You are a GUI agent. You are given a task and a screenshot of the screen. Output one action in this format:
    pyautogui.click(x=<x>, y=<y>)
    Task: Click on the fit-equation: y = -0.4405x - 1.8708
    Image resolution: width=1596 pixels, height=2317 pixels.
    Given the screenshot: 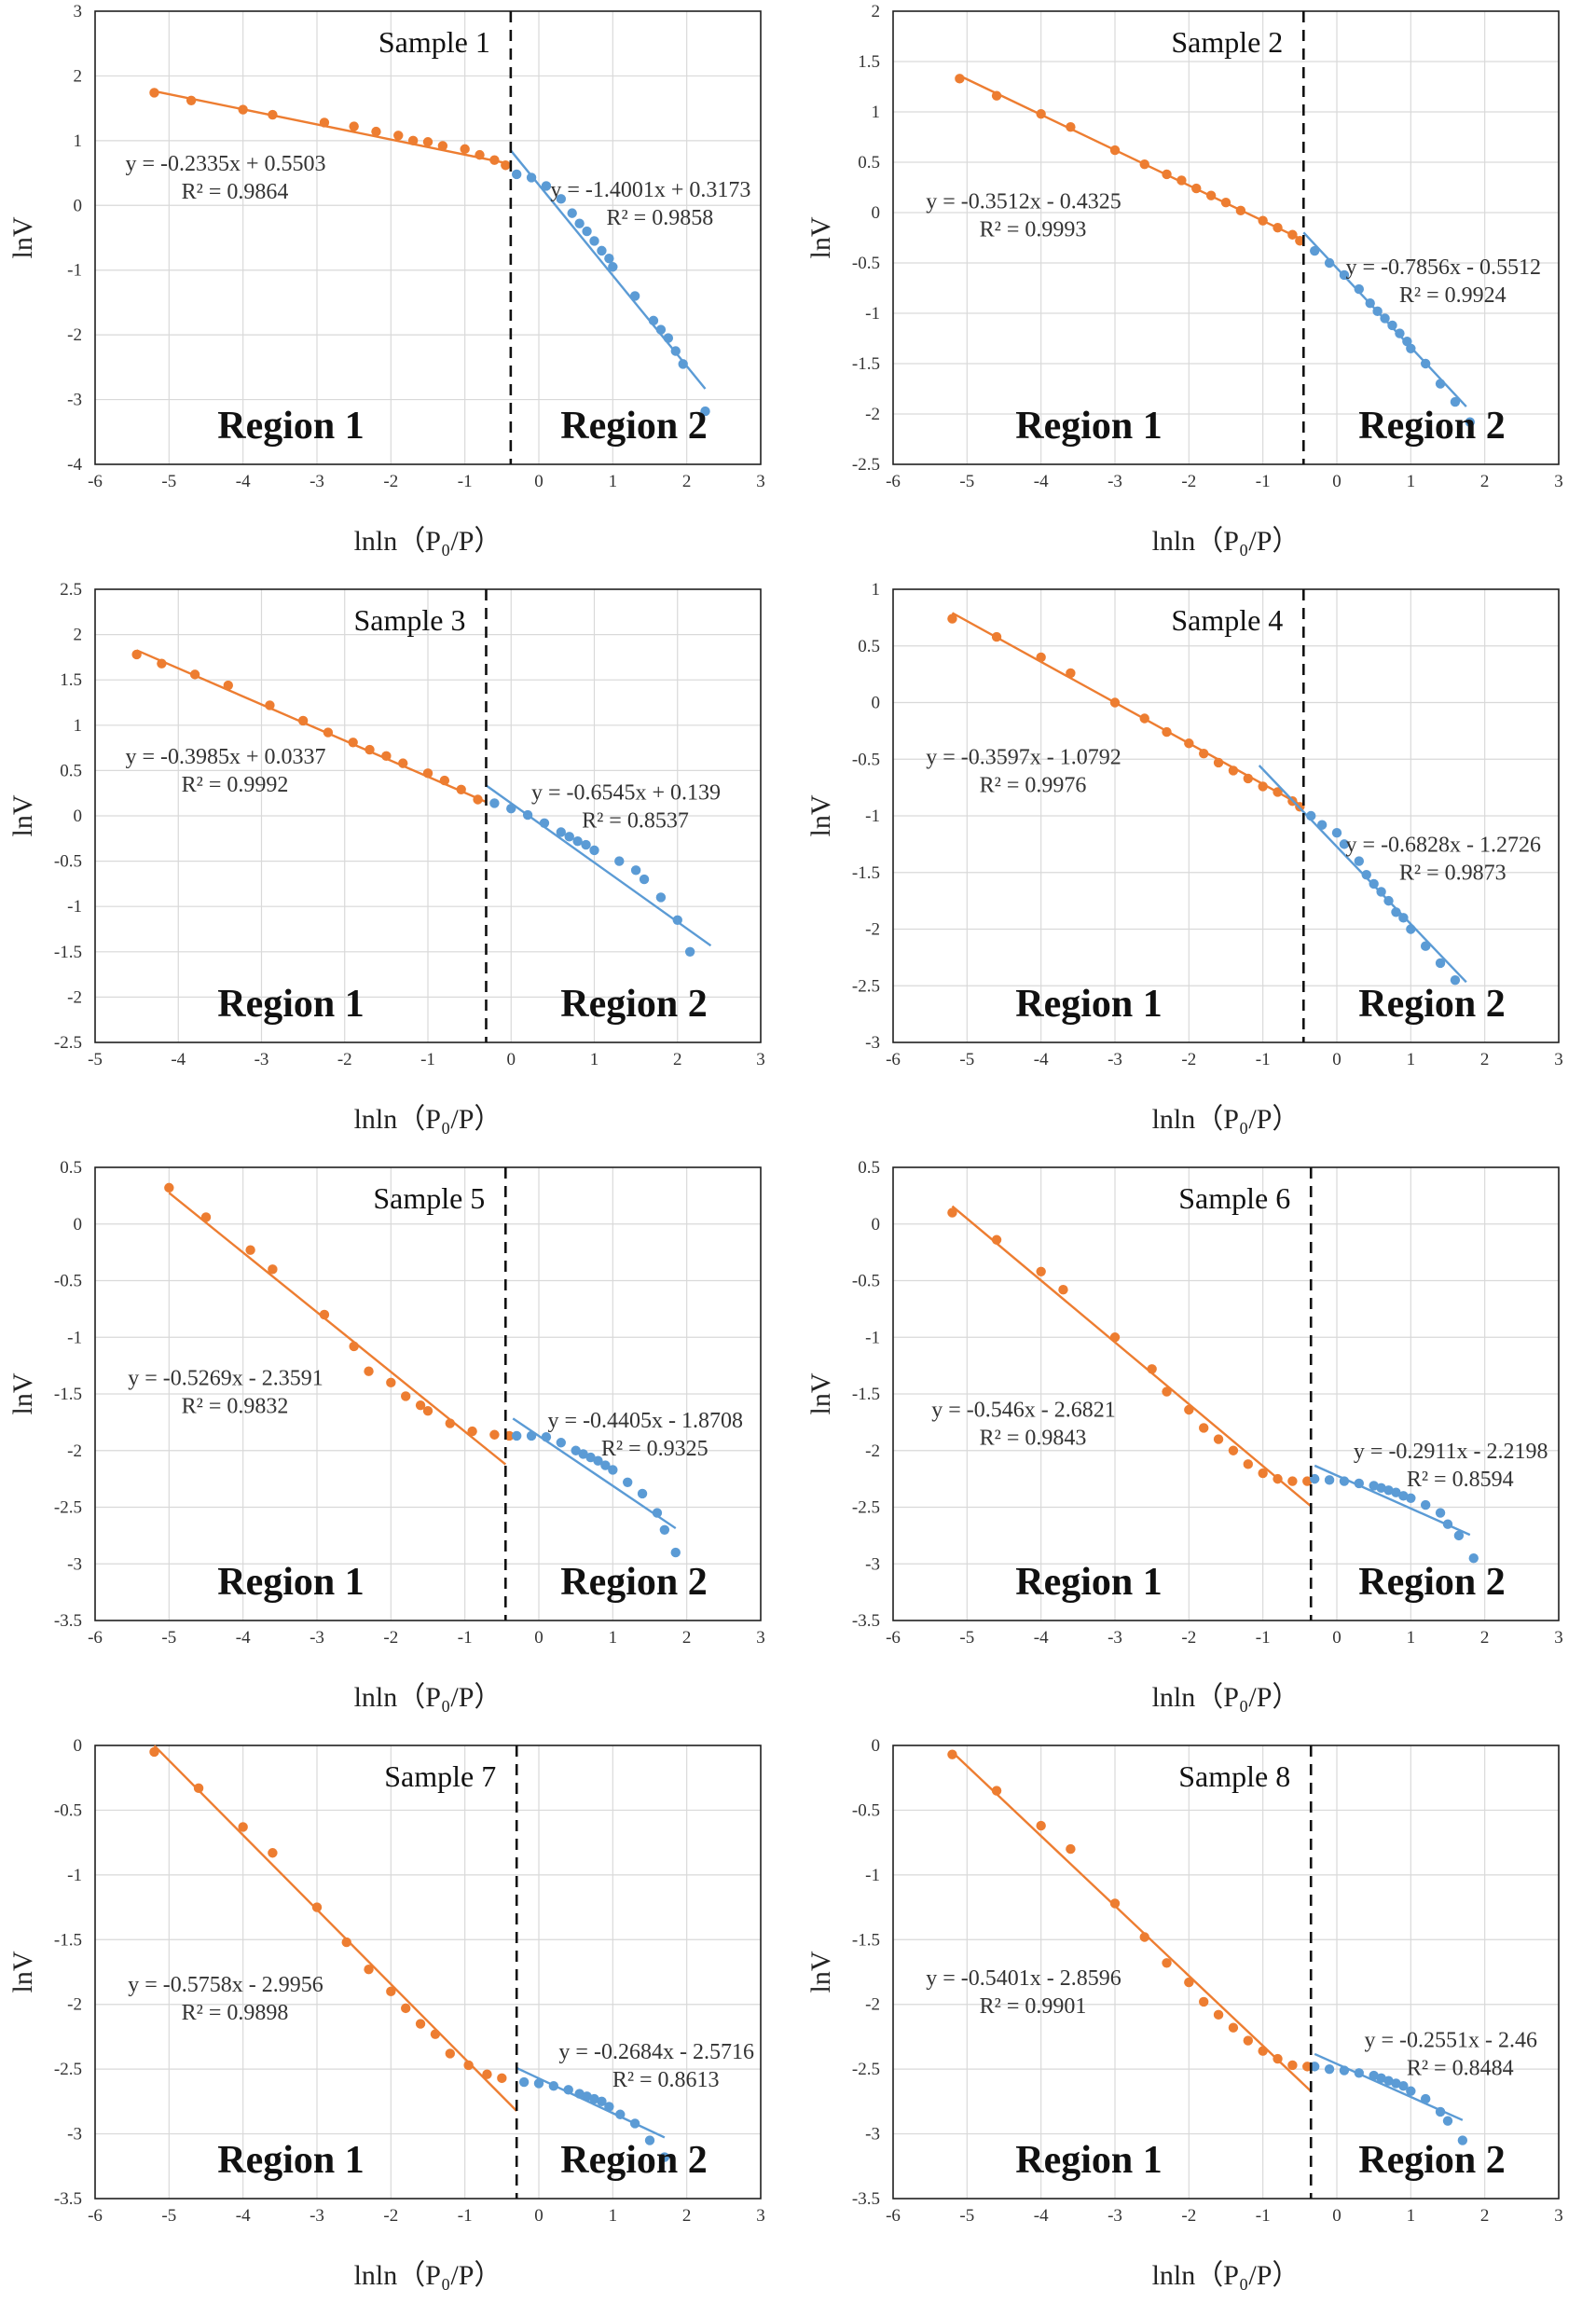 What is the action you would take?
    pyautogui.click(x=646, y=1421)
    